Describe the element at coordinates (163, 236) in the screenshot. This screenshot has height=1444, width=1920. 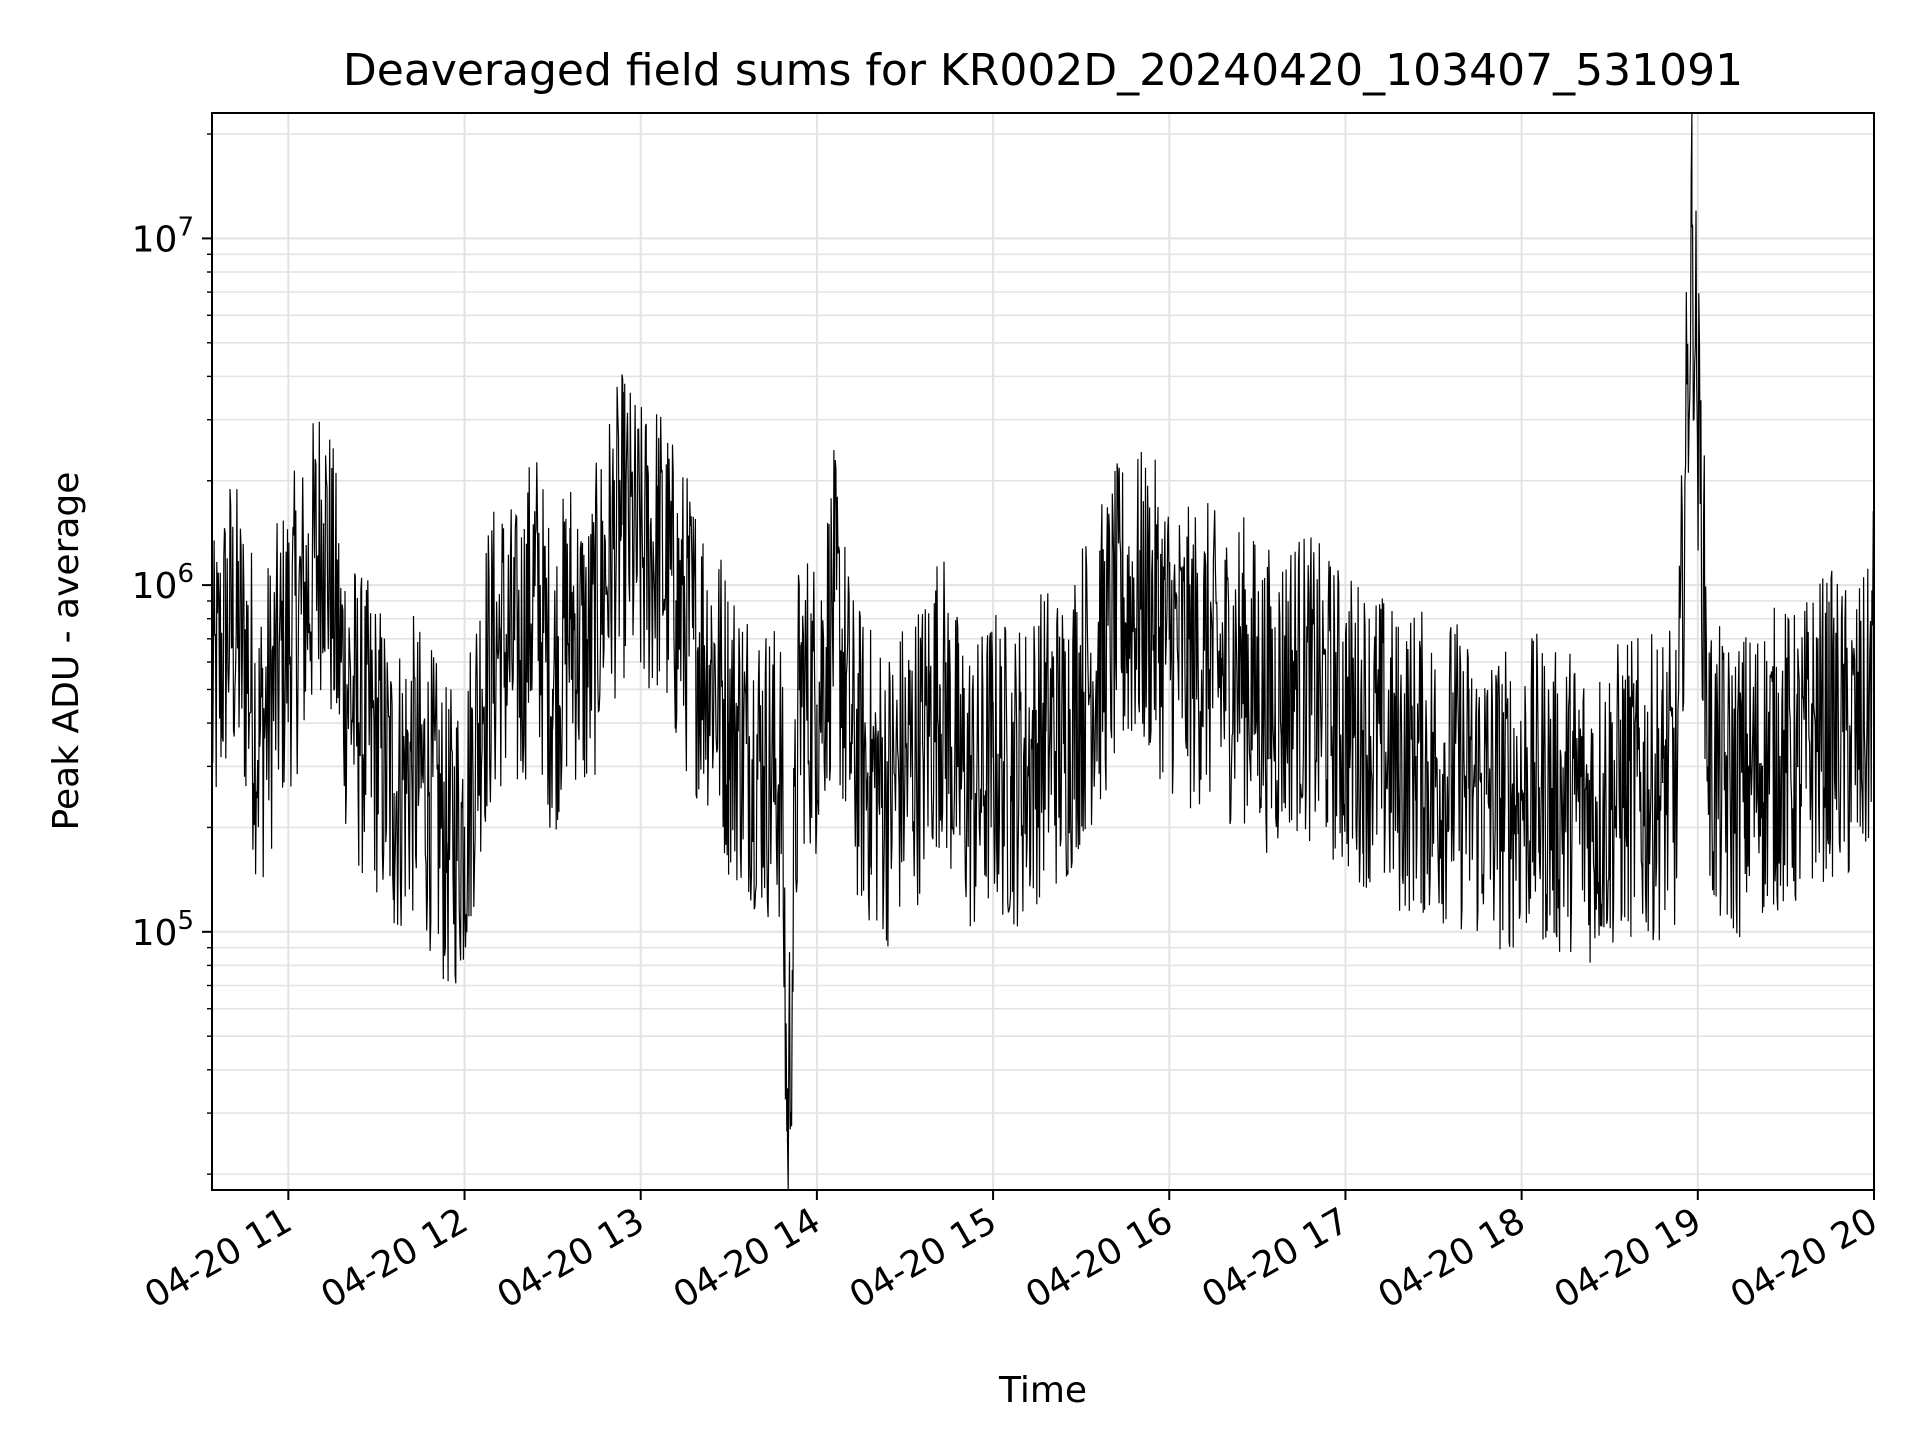
I see `y-tick-label: 10⁷` at that location.